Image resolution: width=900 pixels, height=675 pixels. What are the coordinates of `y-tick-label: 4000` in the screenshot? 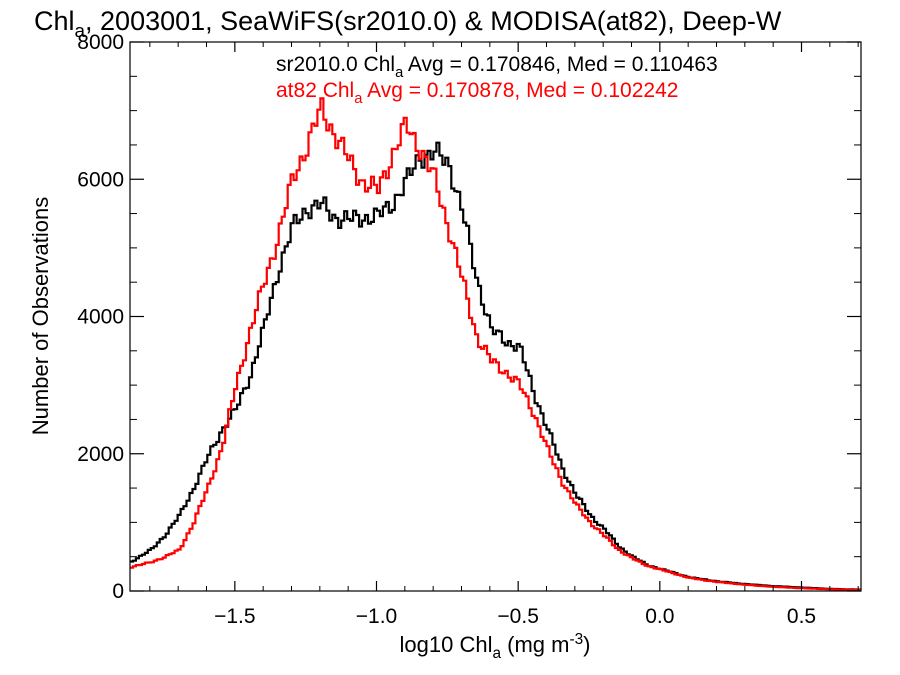 It's located at (100, 317).